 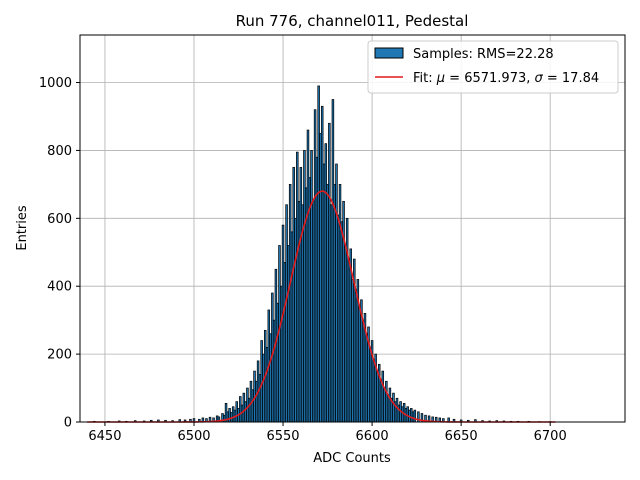 What do you see at coordinates (352, 458) in the screenshot?
I see `x-axis-label: ADC Counts` at bounding box center [352, 458].